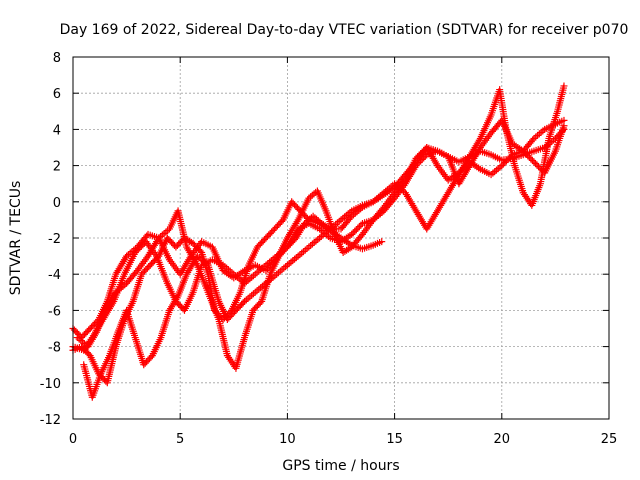 Image resolution: width=640 pixels, height=480 pixels. I want to click on x-tick-label: 20, so click(502, 439).